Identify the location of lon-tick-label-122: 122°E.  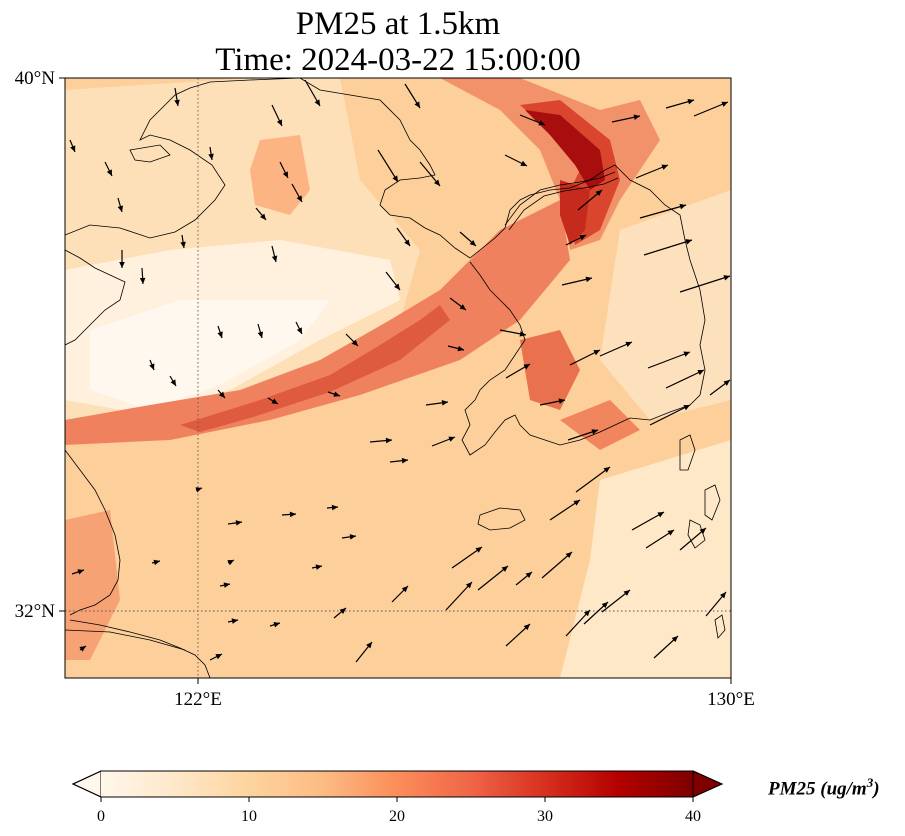
(198, 699).